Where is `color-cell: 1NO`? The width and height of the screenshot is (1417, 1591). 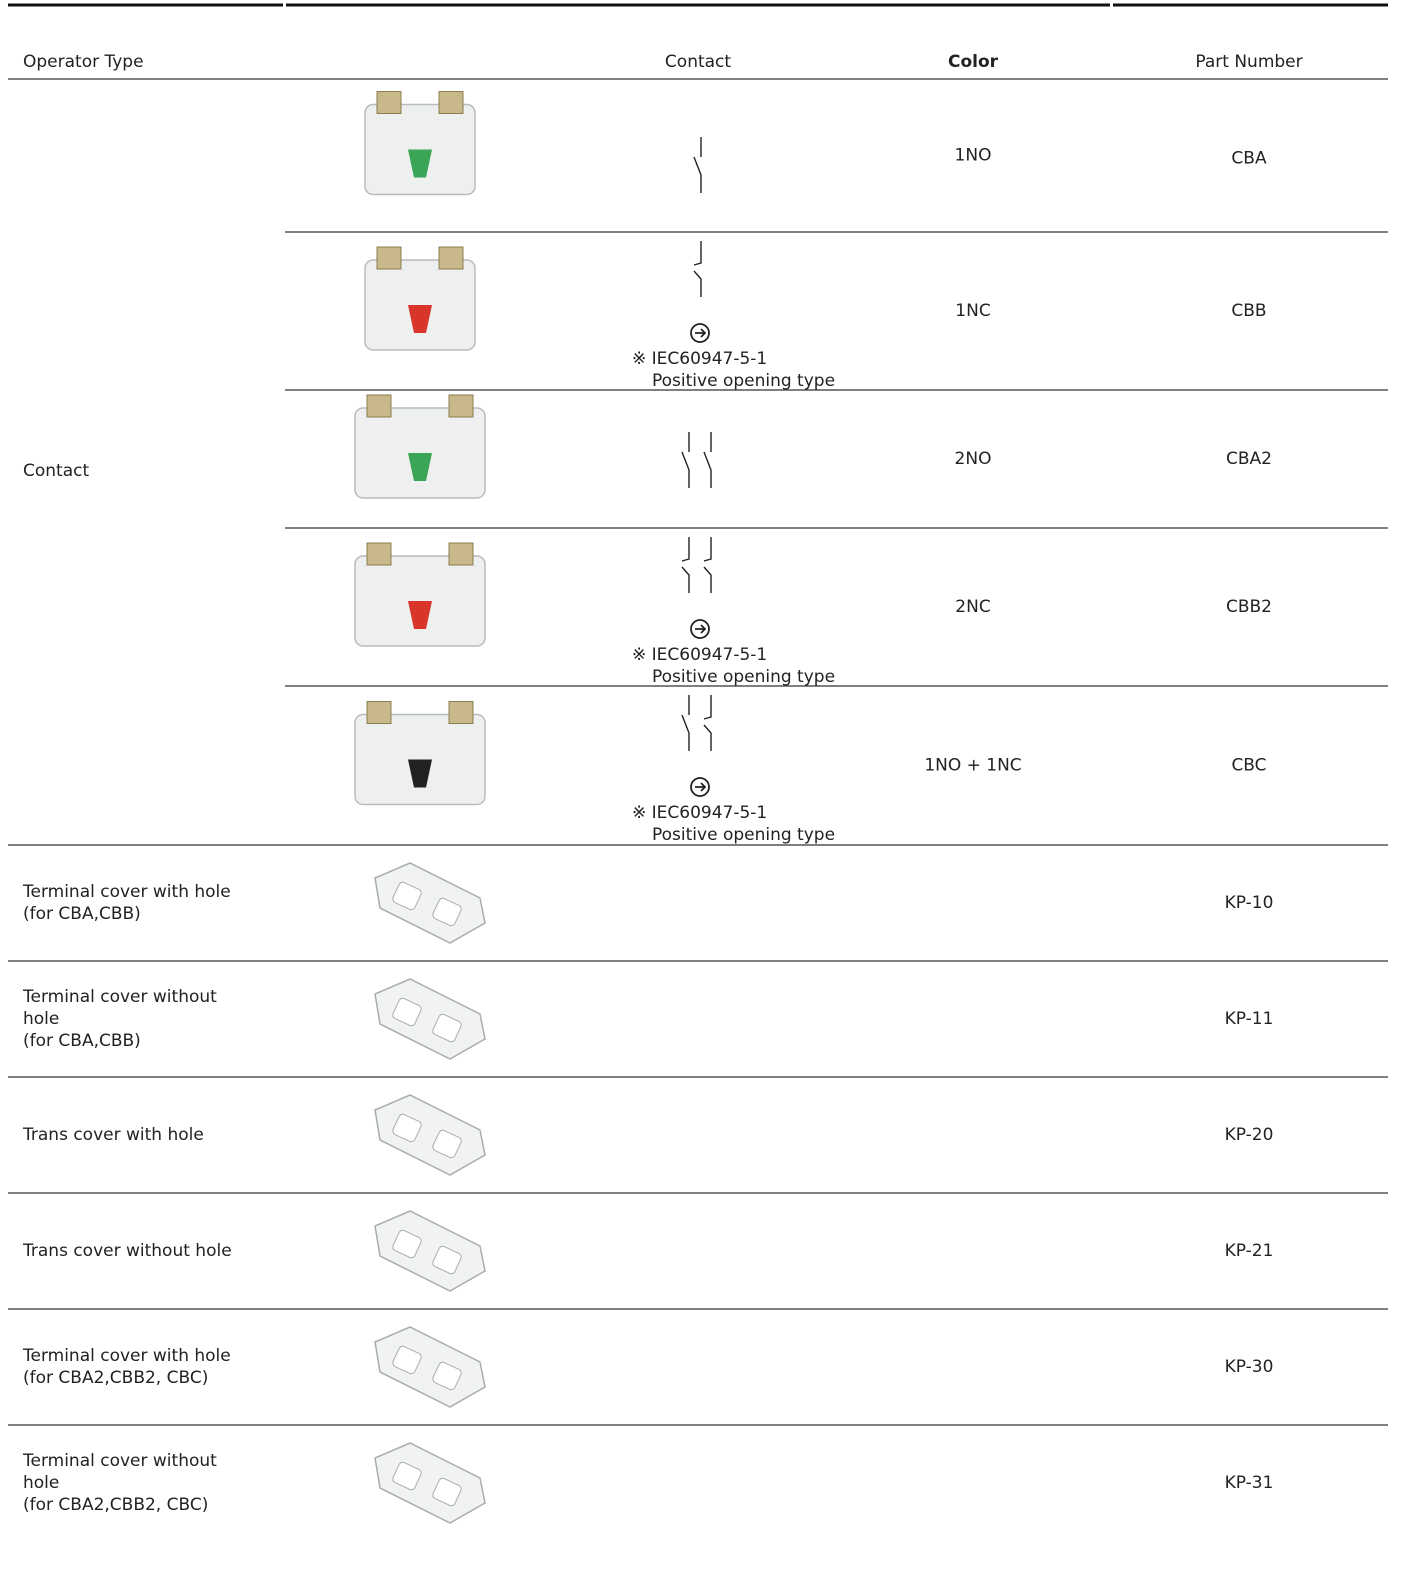 color-cell: 1NO is located at coordinates (973, 156).